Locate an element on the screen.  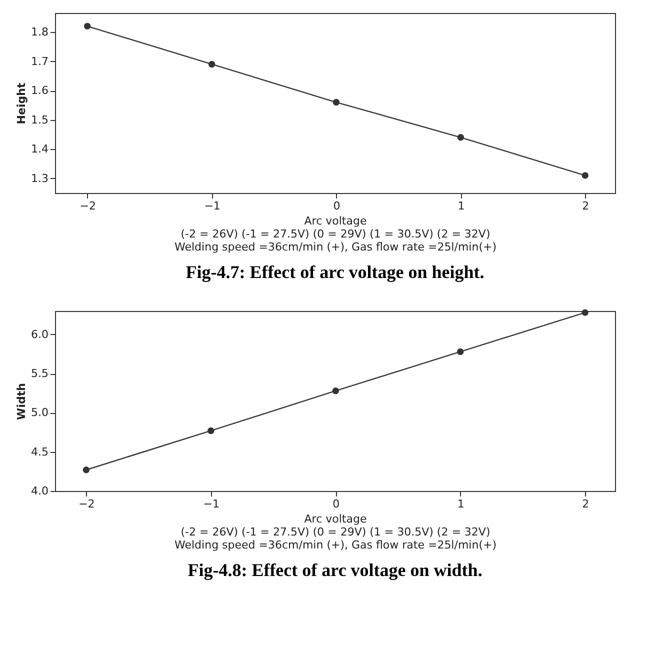
y-tick-label: 1.8 is located at coordinates (39, 32).